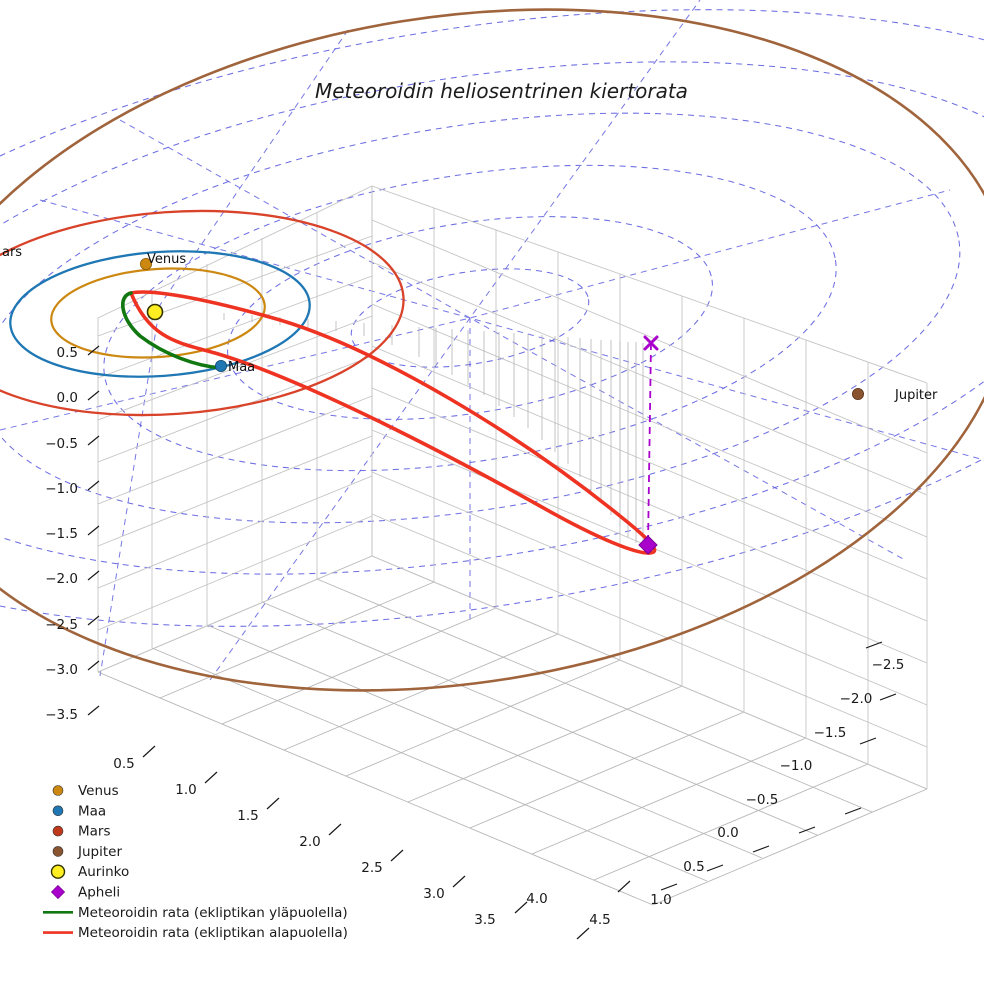 This screenshot has height=984, width=984. I want to click on z-tick-0: 0.5, so click(67, 353).